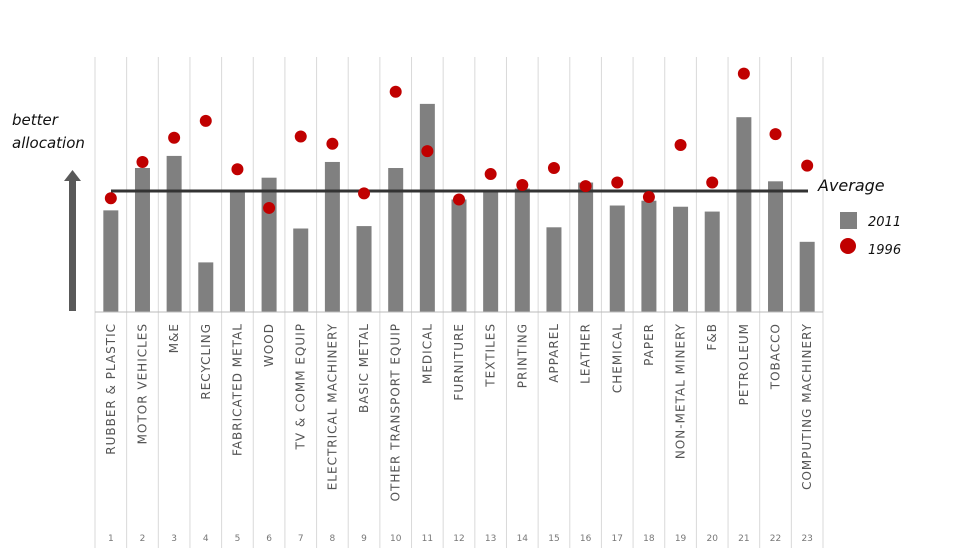 This screenshot has width=960, height=555. What do you see at coordinates (143, 539) in the screenshot?
I see `index-label: 2` at bounding box center [143, 539].